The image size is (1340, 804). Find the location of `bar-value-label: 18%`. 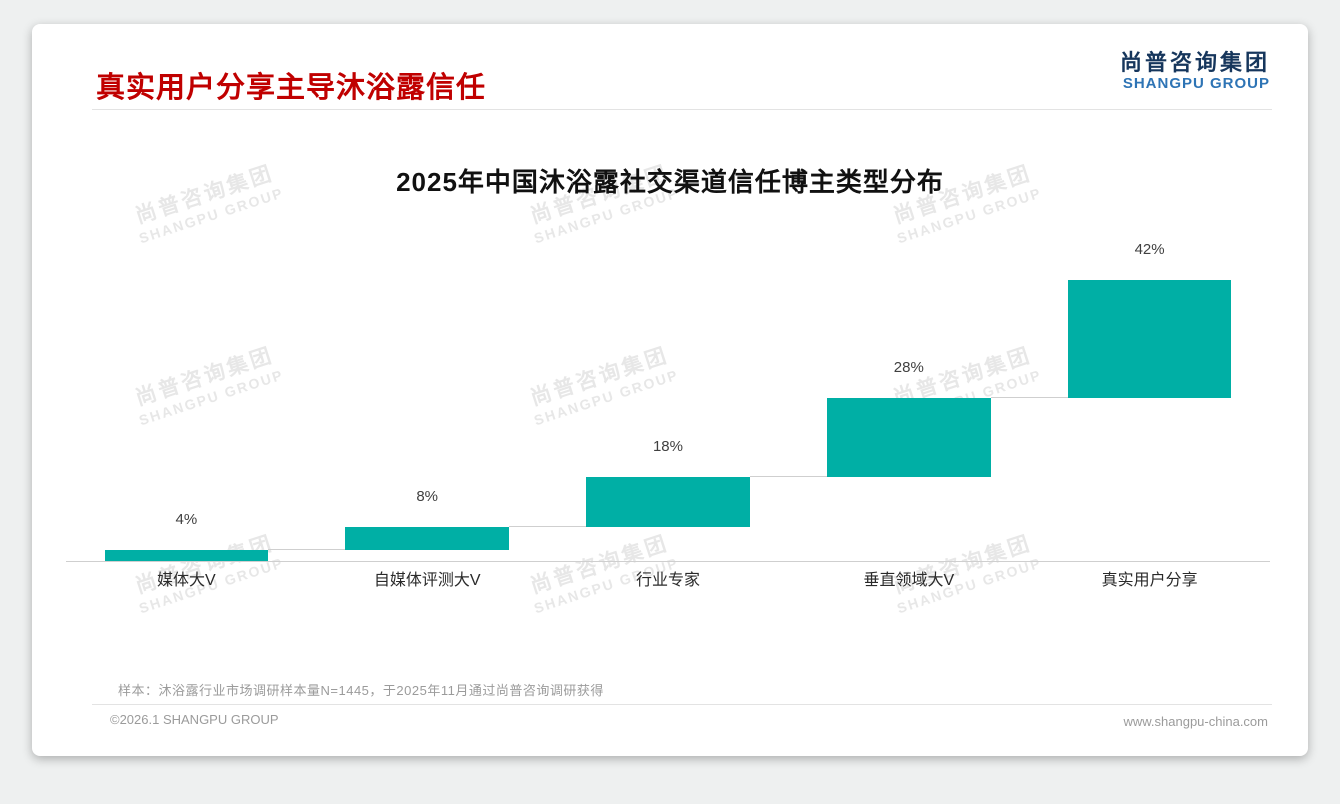

bar-value-label: 18% is located at coordinates (667, 446).